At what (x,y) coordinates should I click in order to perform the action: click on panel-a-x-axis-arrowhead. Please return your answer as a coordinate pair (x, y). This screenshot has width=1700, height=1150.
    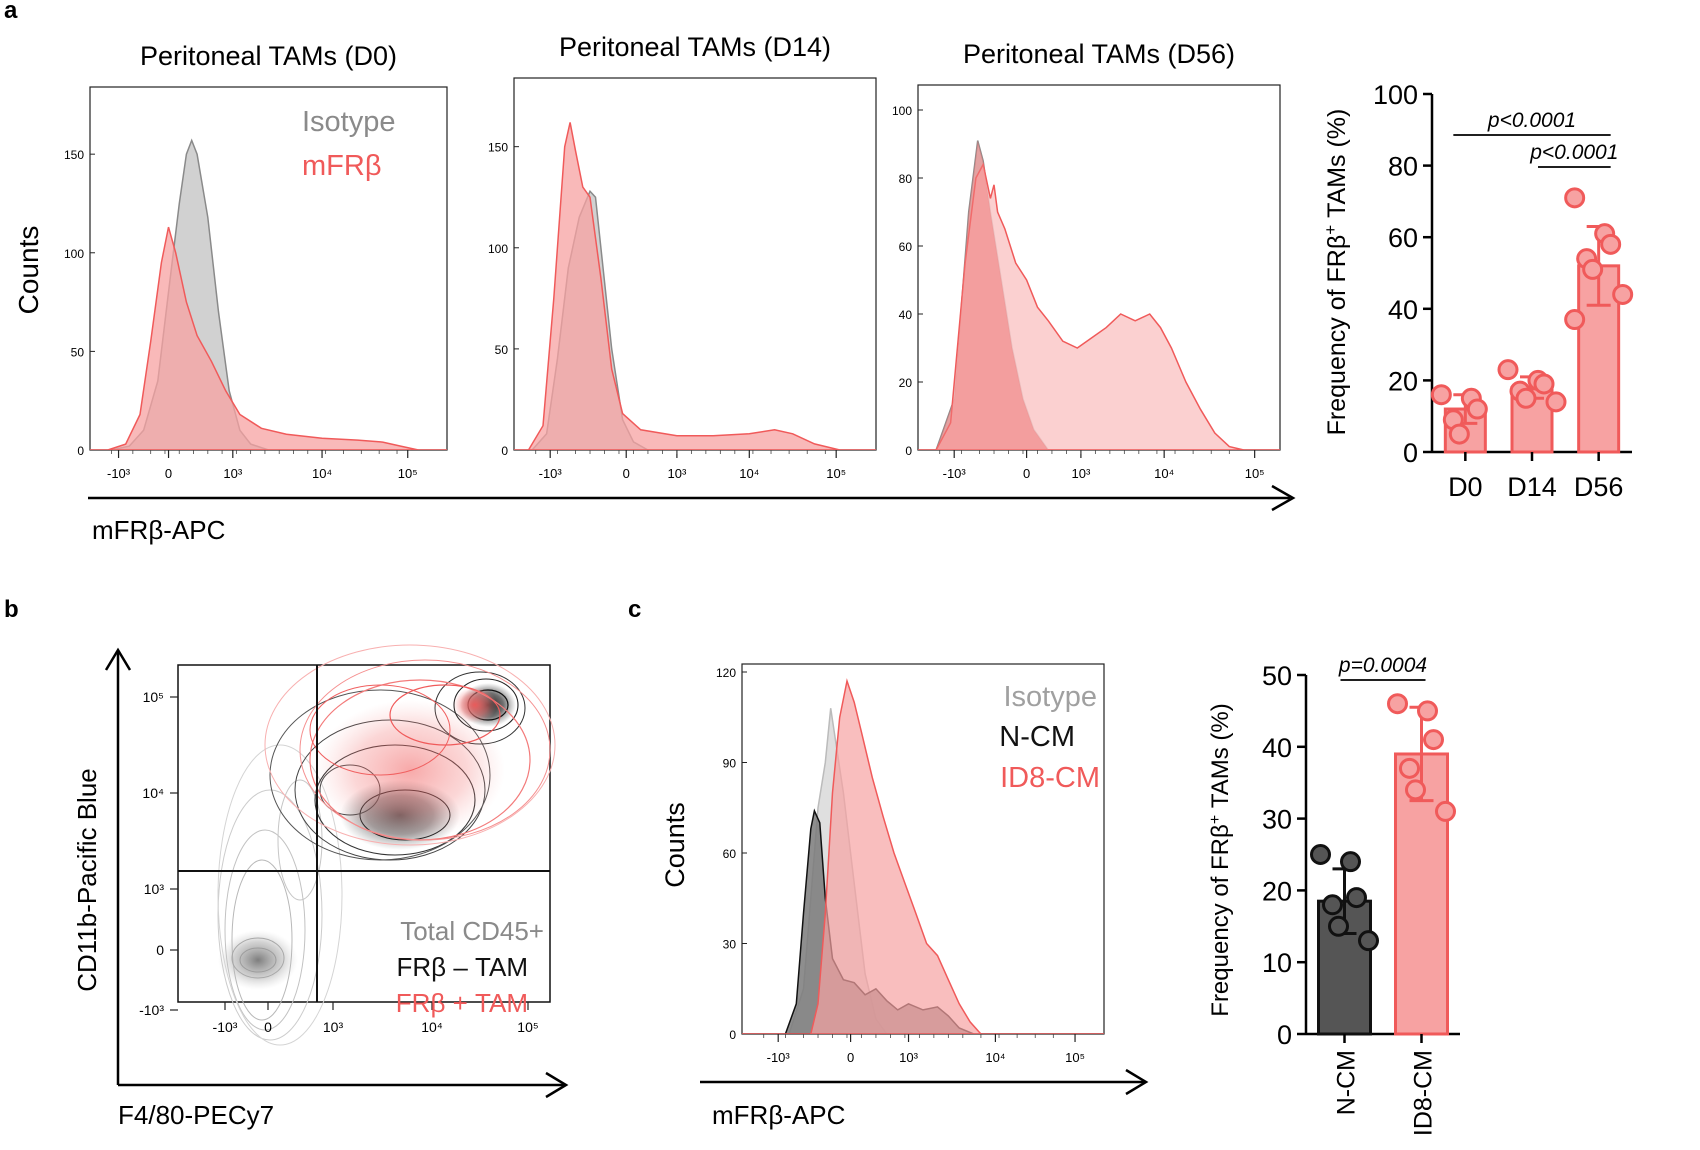
    Looking at the image, I should click on (1283, 498).